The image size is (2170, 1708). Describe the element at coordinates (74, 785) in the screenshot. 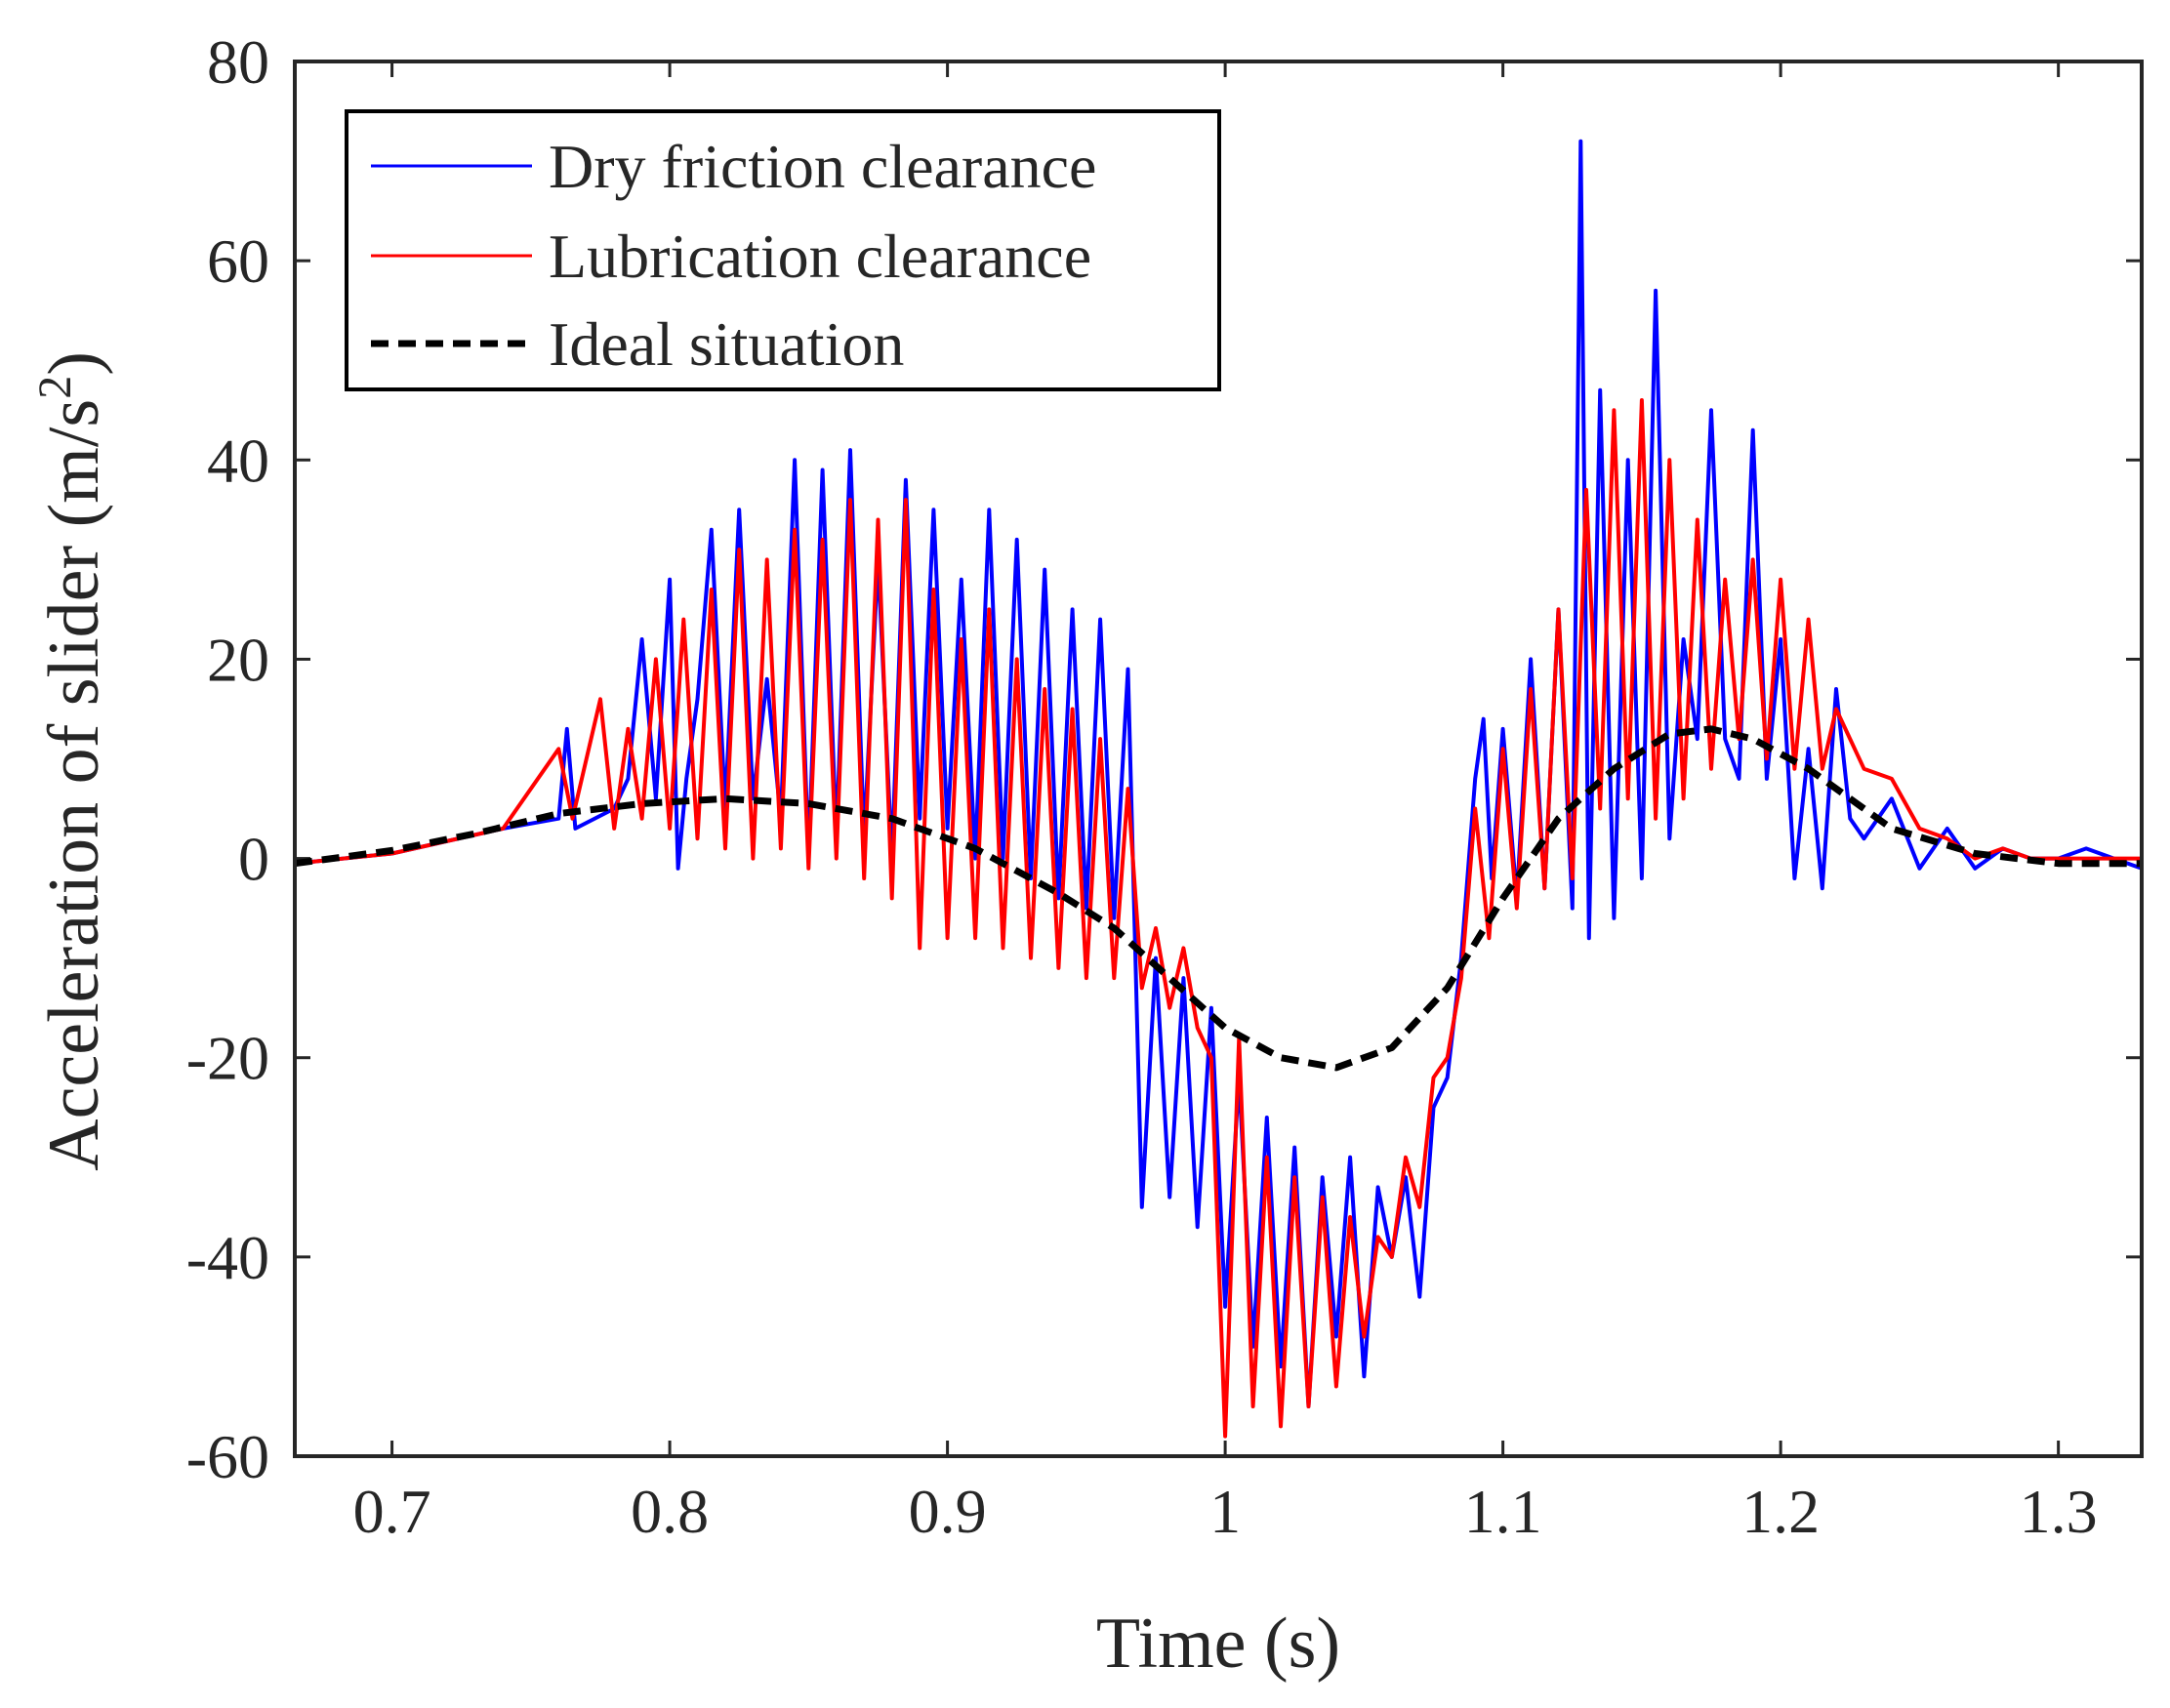

I see `y-axis-label-main: Acceleration of slider (m/s` at that location.